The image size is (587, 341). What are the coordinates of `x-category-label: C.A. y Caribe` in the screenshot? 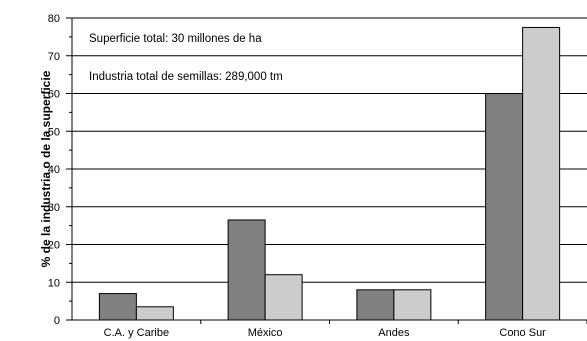 It's located at (136, 333).